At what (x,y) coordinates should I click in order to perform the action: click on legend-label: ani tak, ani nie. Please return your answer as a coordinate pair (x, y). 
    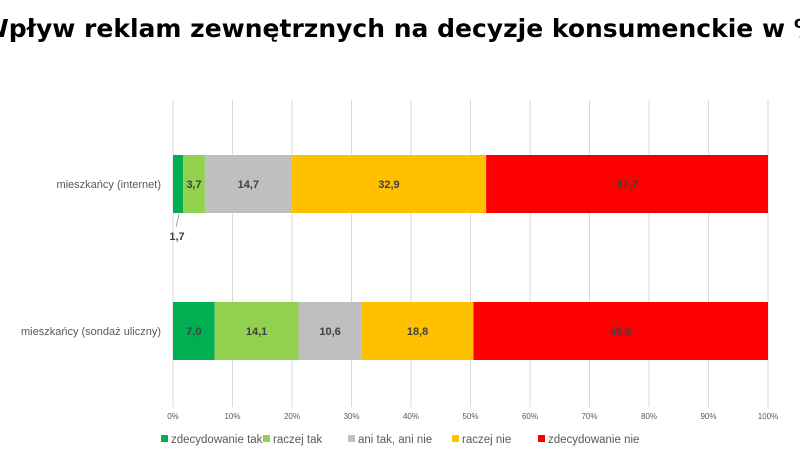
    Looking at the image, I should click on (395, 440).